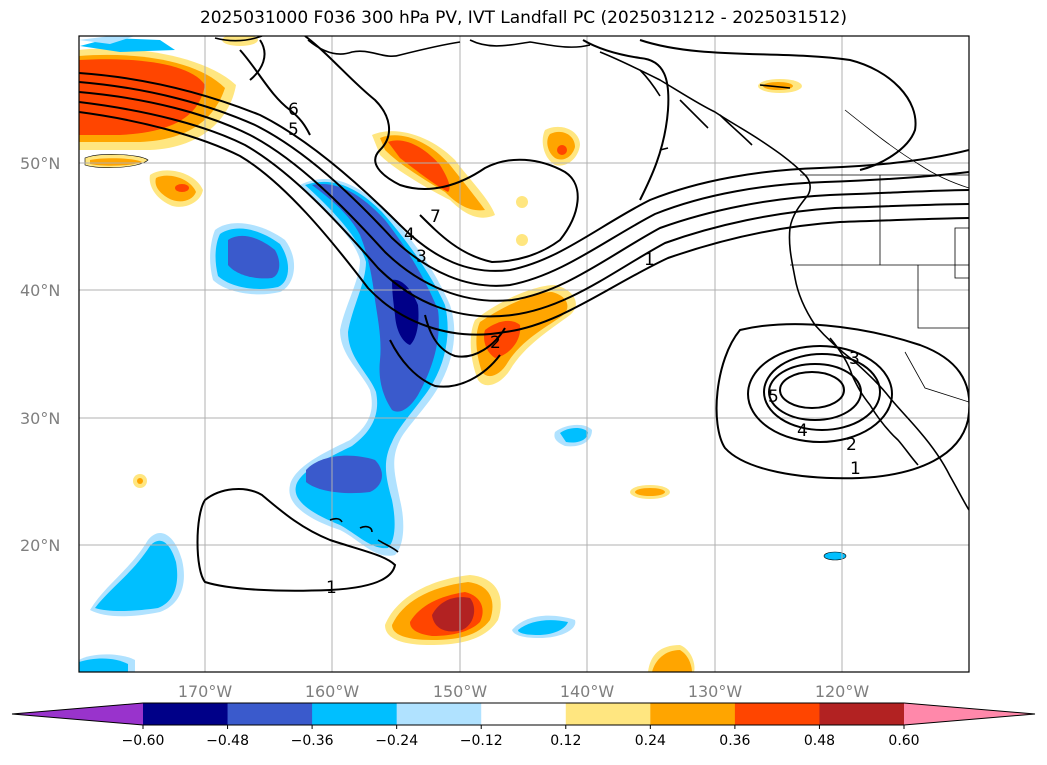 Image resolution: width=1047 pixels, height=765 pixels. What do you see at coordinates (819, 741) in the screenshot?
I see `colorbar-tick-label: 0.48` at bounding box center [819, 741].